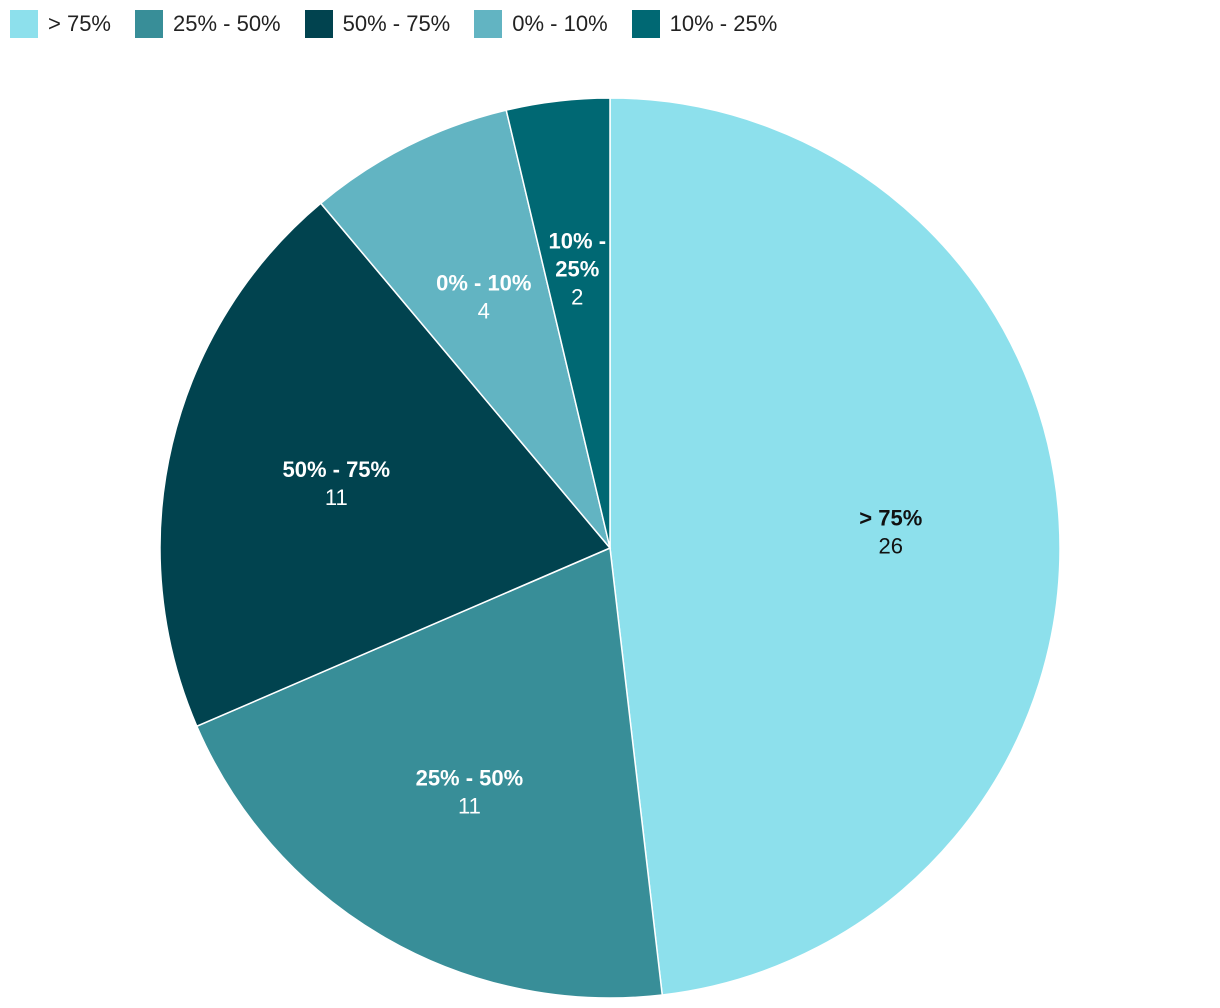 The height and width of the screenshot is (1008, 1220). I want to click on legend-item: 25% - 50%, so click(208, 24).